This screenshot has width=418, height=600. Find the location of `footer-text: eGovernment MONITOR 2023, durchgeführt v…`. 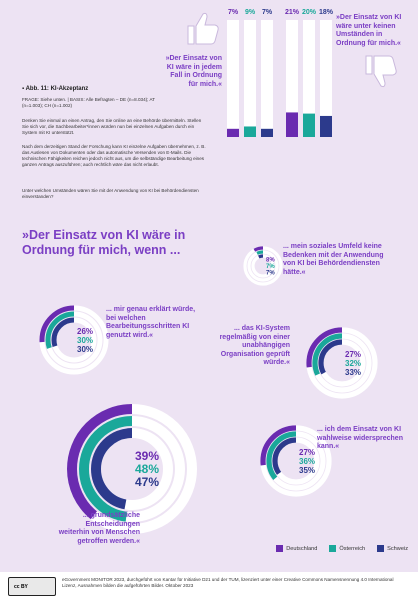

footer-text: eGovernment MONITOR 2023, durchgeführt v… is located at coordinates (228, 583).